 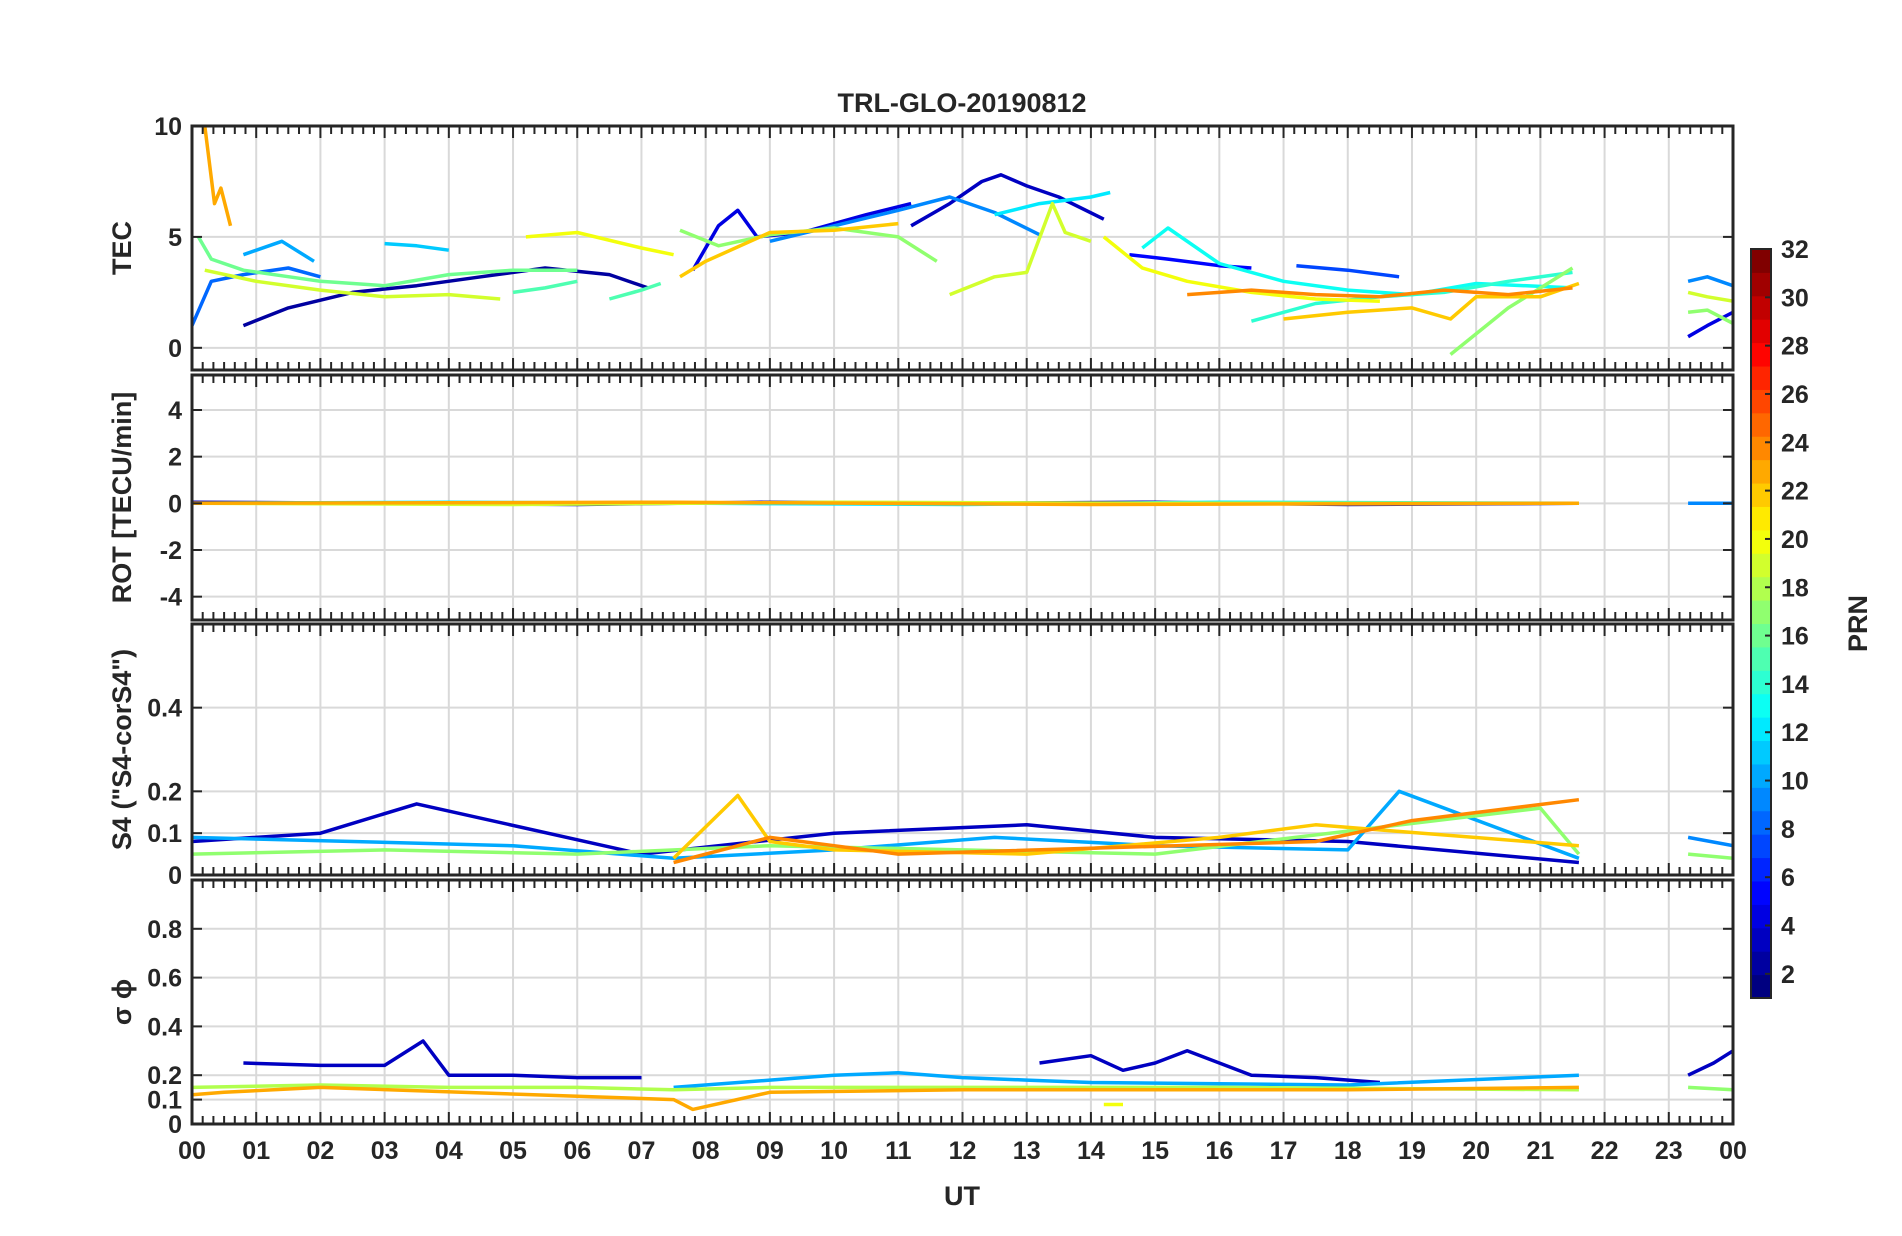 What do you see at coordinates (122, 749) in the screenshot?
I see `y-axis-label: S4 ("S4-corS4")` at bounding box center [122, 749].